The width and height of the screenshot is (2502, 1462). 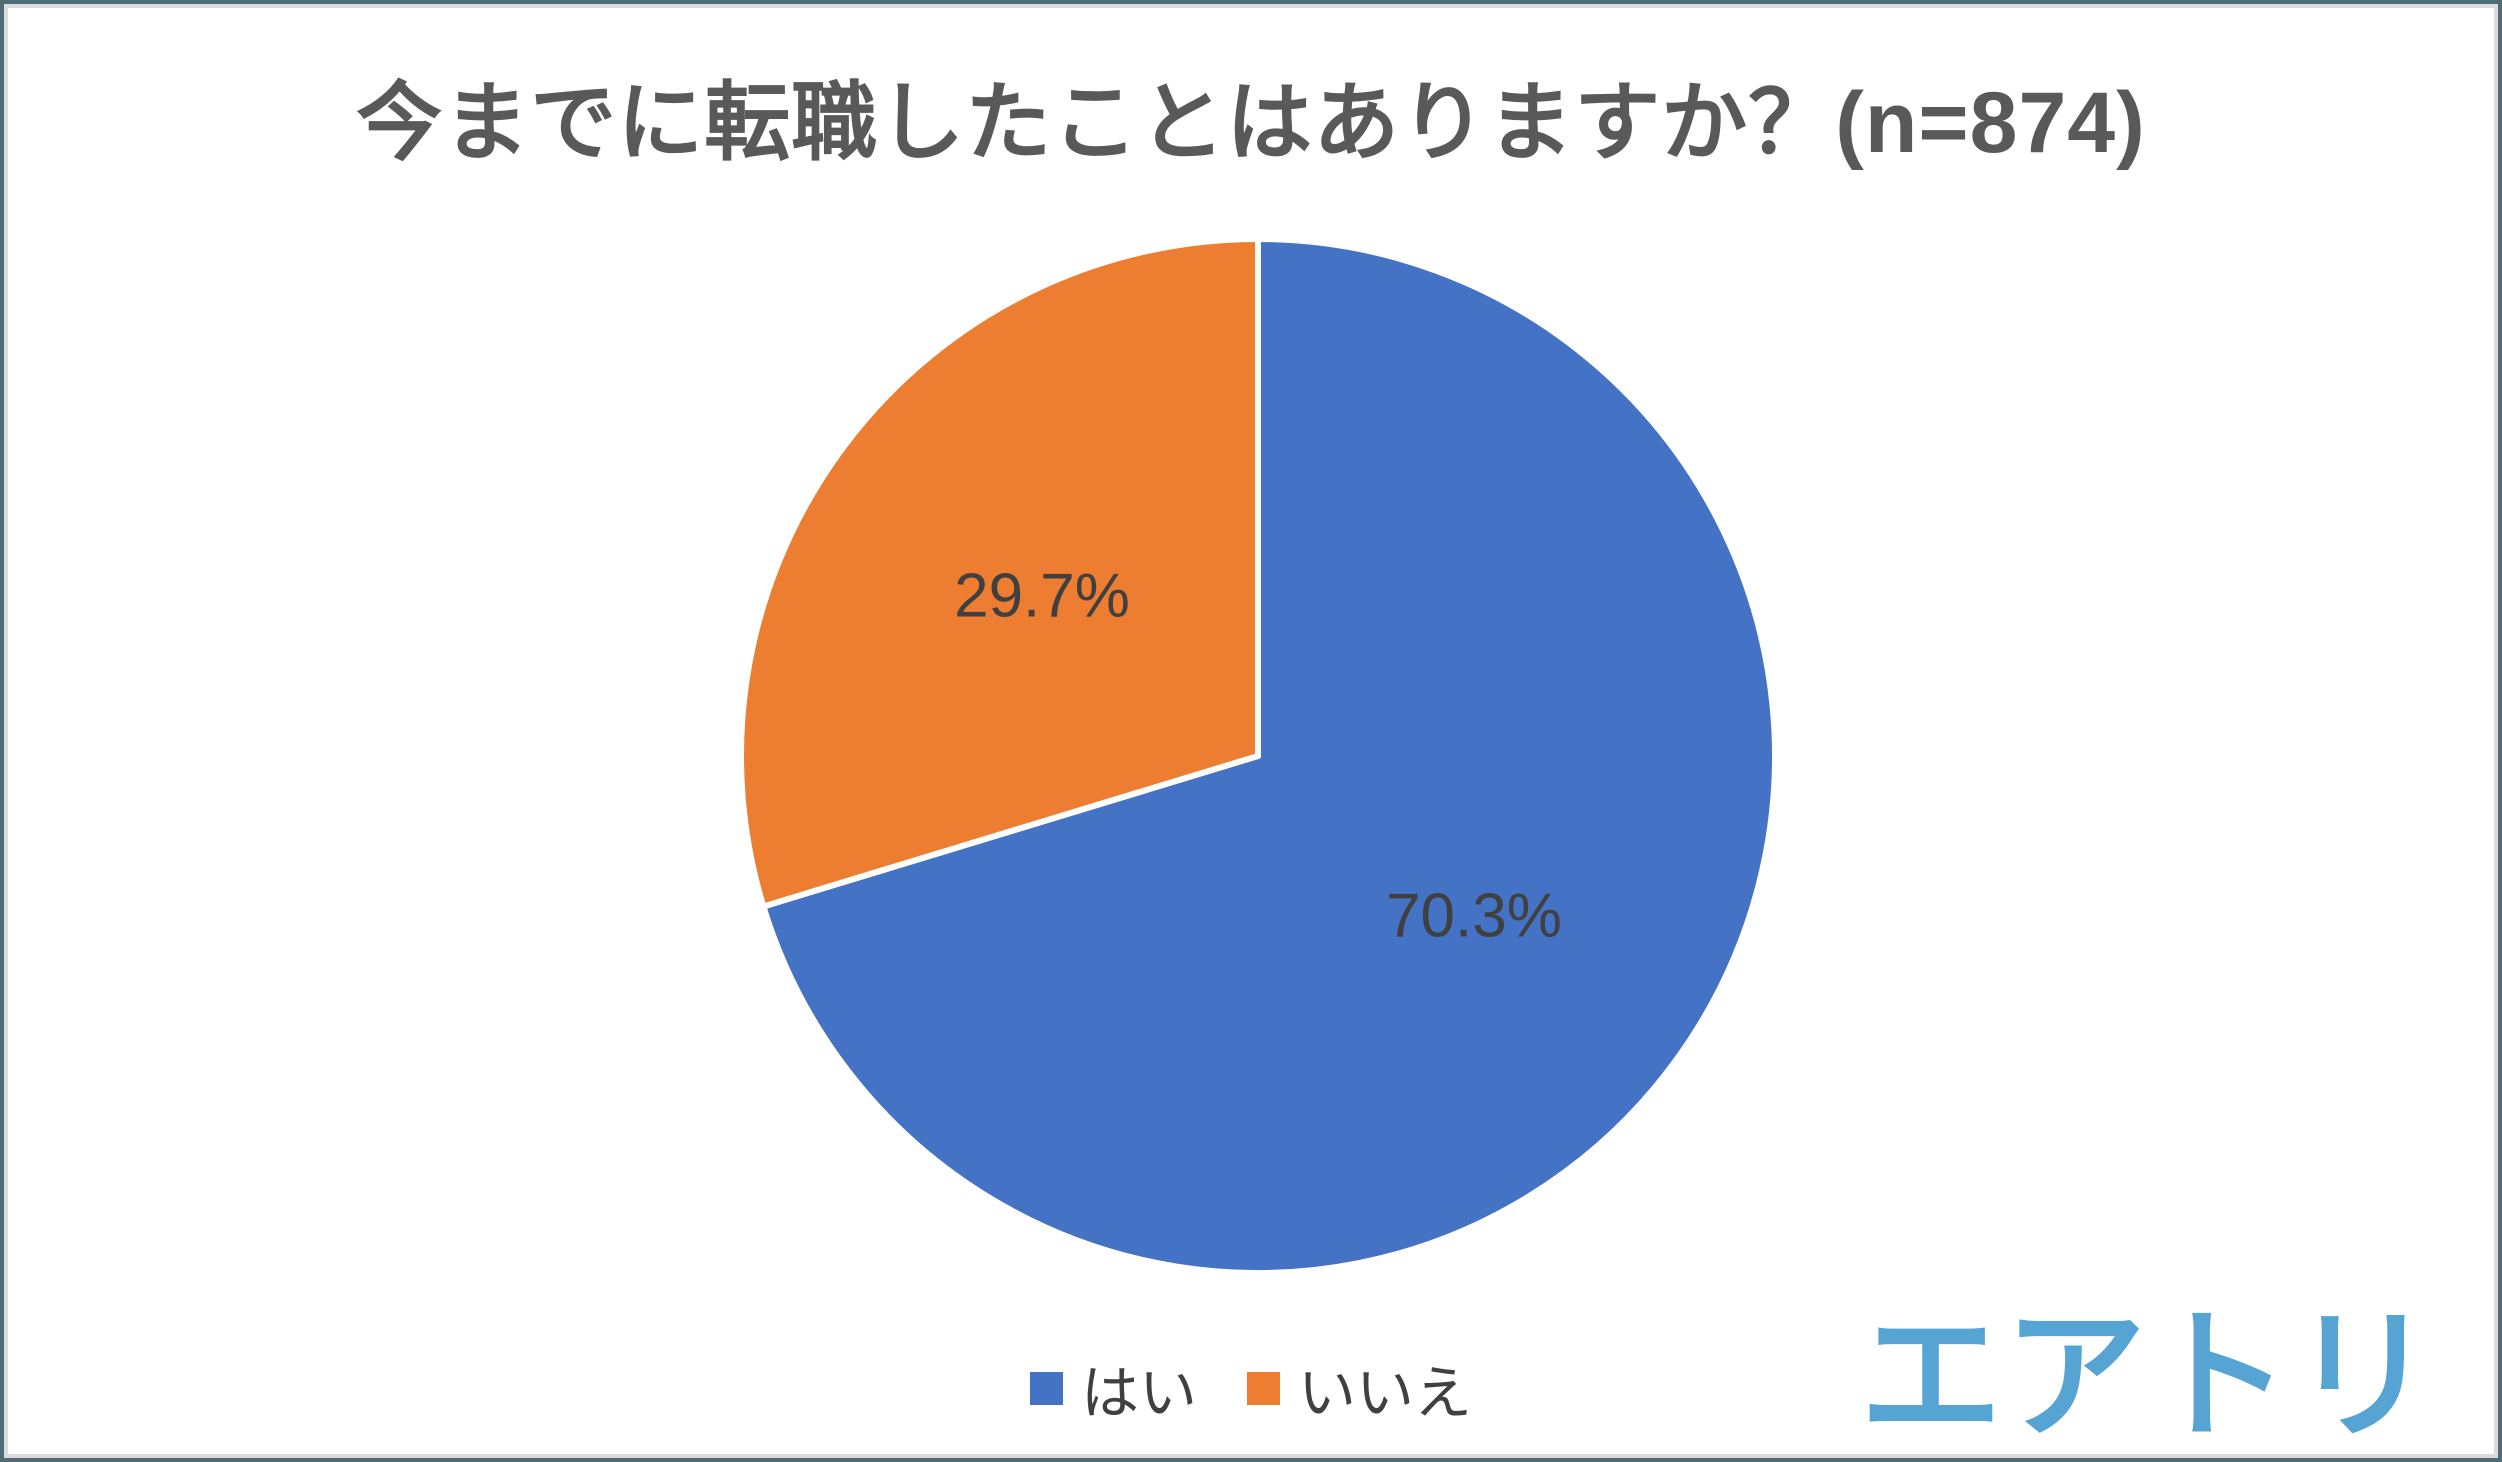 I want to click on legend-swatch-yes-icon, so click(x=1046, y=1388).